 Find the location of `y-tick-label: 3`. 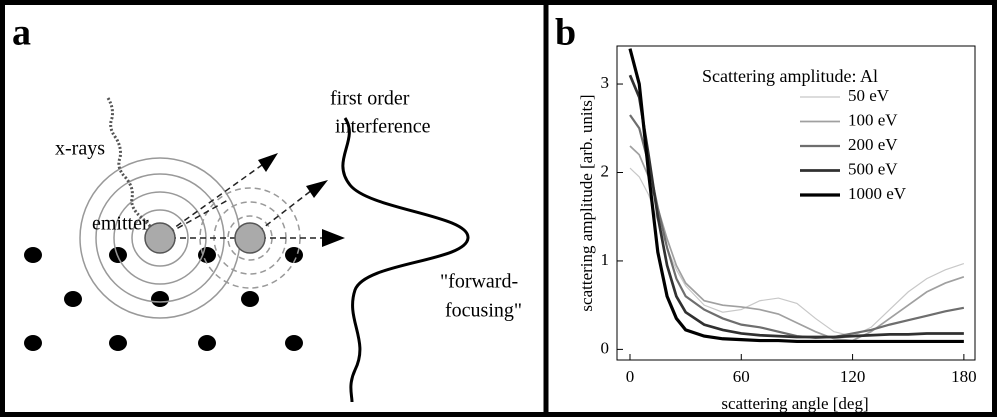

y-tick-label: 3 is located at coordinates (605, 82).